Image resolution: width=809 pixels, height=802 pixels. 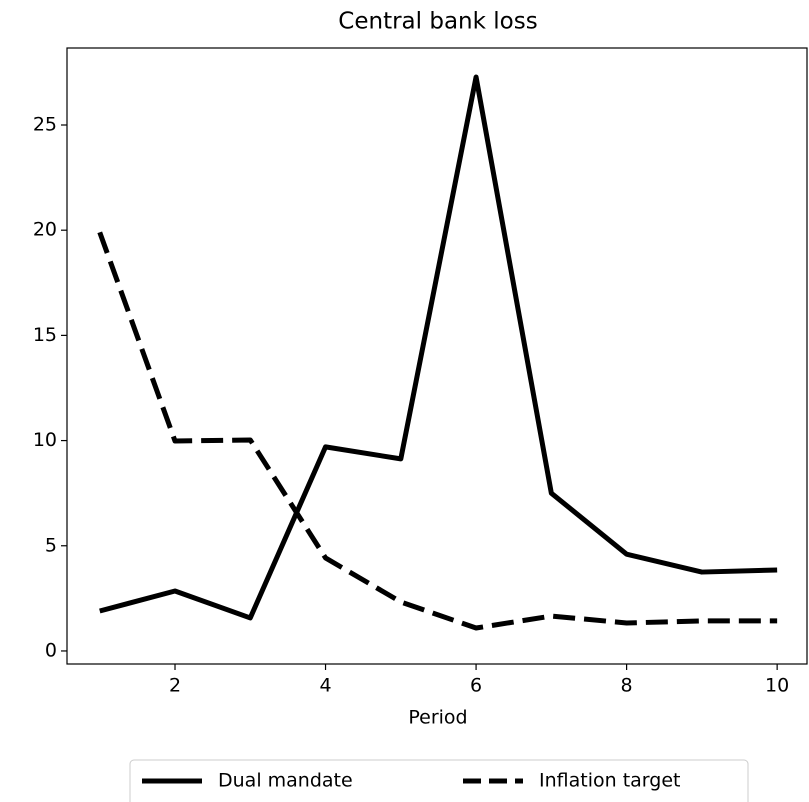 I want to click on legend-label: Inflation target, so click(x=609, y=781).